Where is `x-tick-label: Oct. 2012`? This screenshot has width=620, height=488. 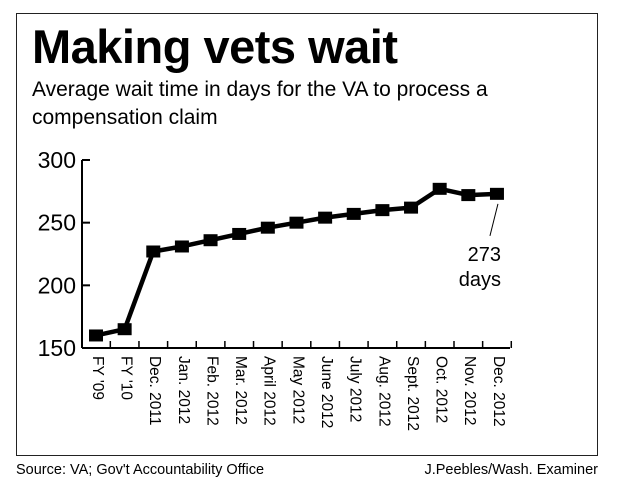 x-tick-label: Oct. 2012 is located at coordinates (441, 389).